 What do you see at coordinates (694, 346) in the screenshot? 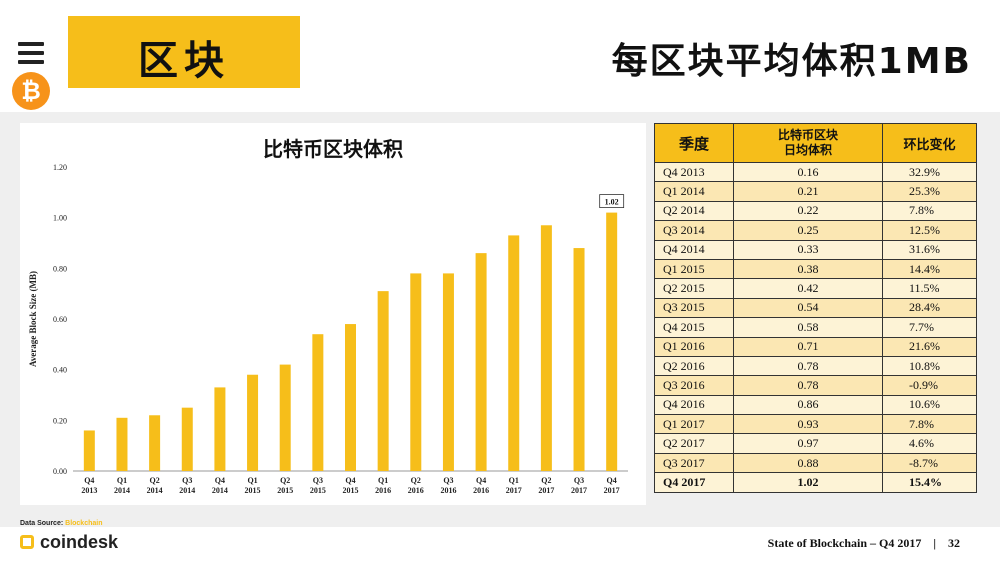
I see `cell-quarter: Q1 2016` at bounding box center [694, 346].